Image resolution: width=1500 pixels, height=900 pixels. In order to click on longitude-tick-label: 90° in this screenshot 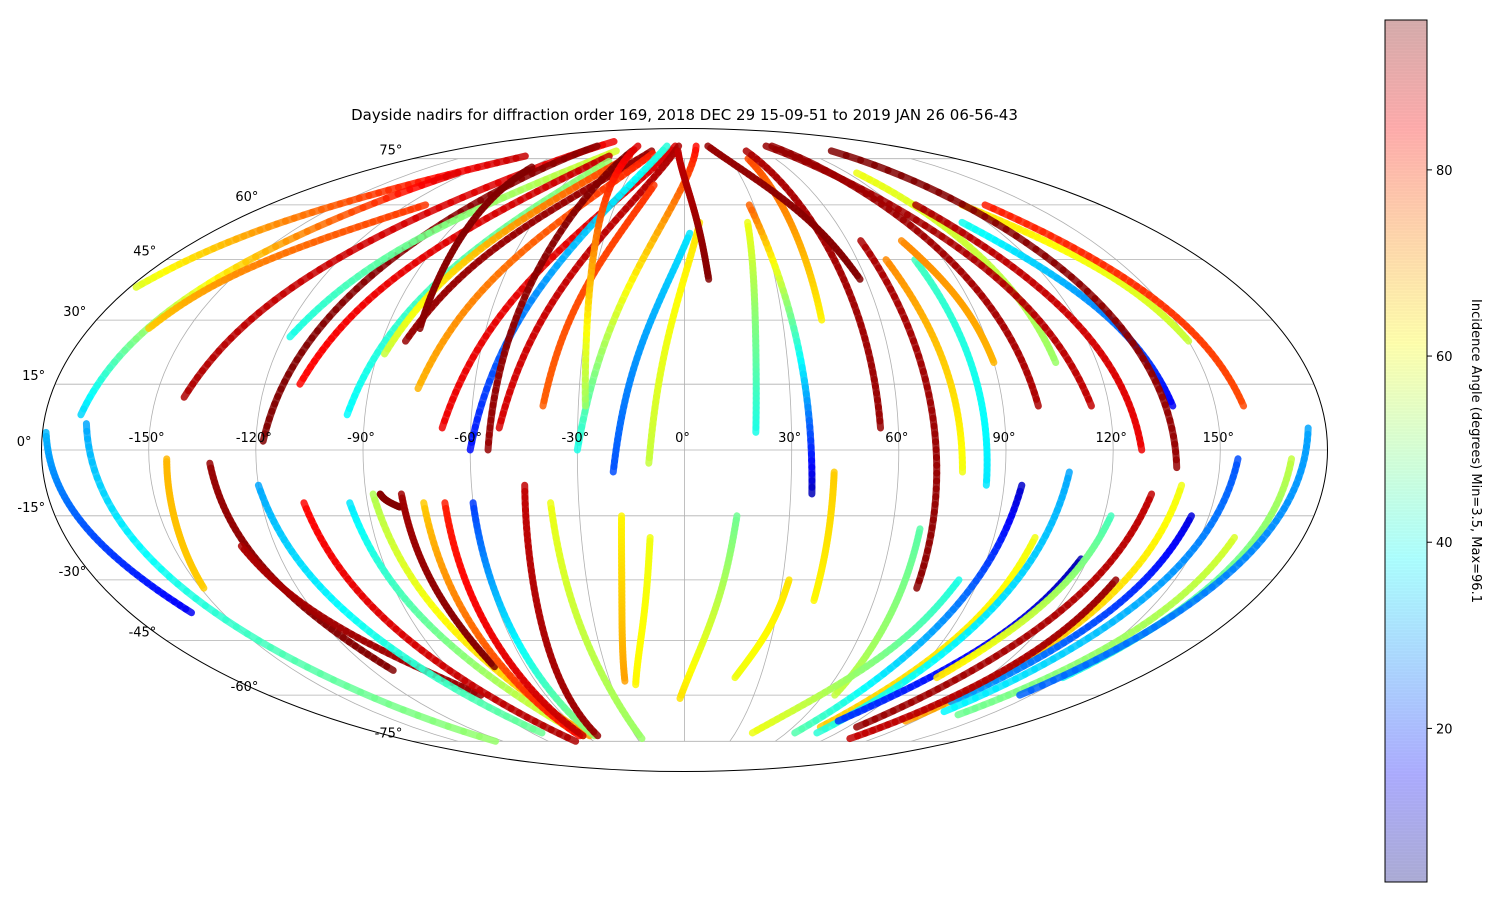, I will do `click(1003, 438)`.